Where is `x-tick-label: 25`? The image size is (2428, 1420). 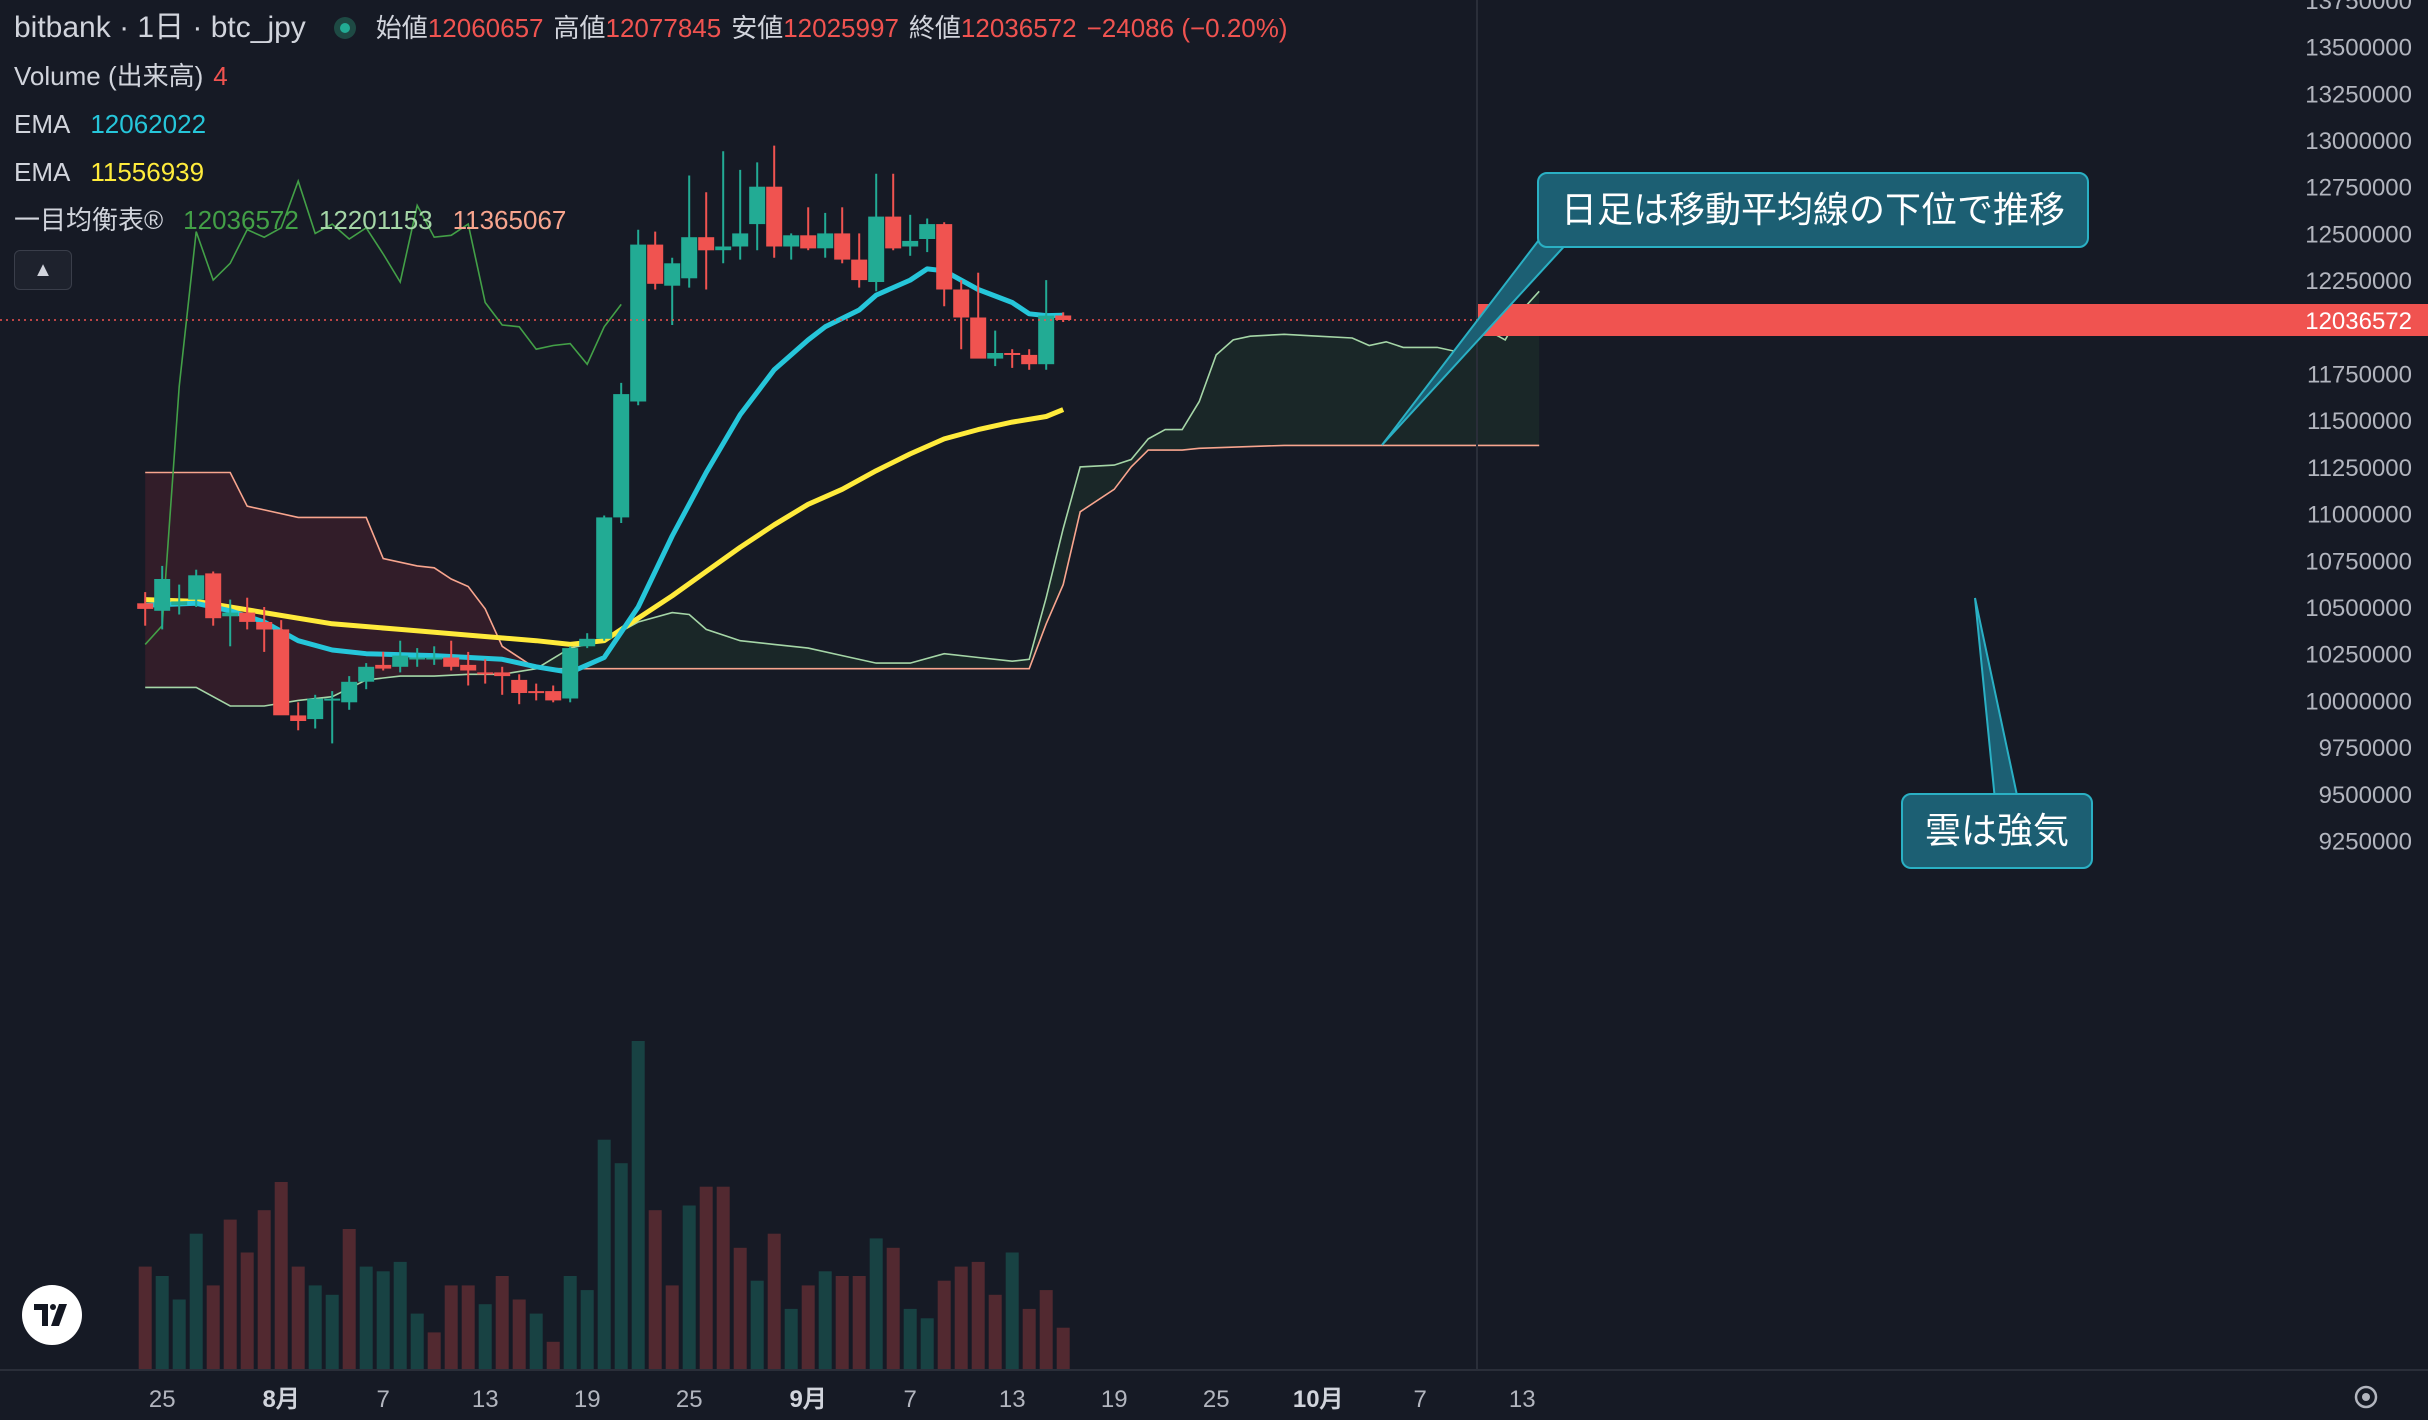
x-tick-label: 25 is located at coordinates (1216, 1399).